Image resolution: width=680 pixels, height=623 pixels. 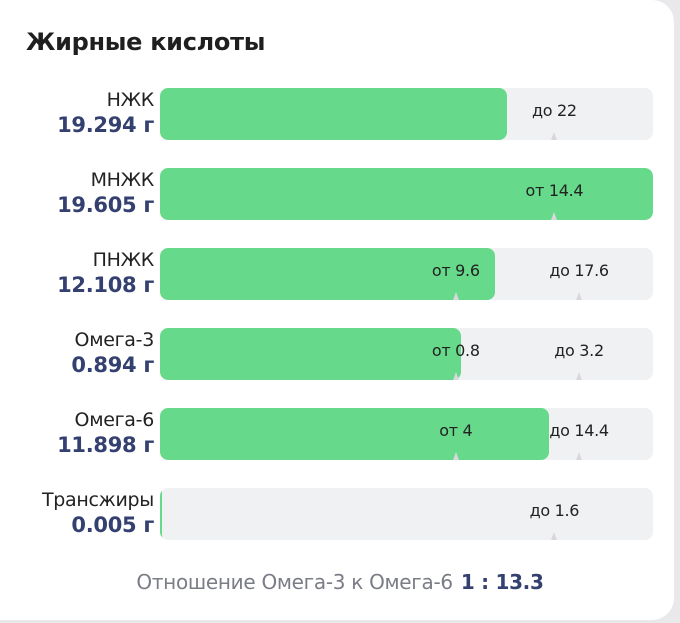 I want to click on nutrient-label: ПНЖК 12.108 г, so click(x=105, y=273).